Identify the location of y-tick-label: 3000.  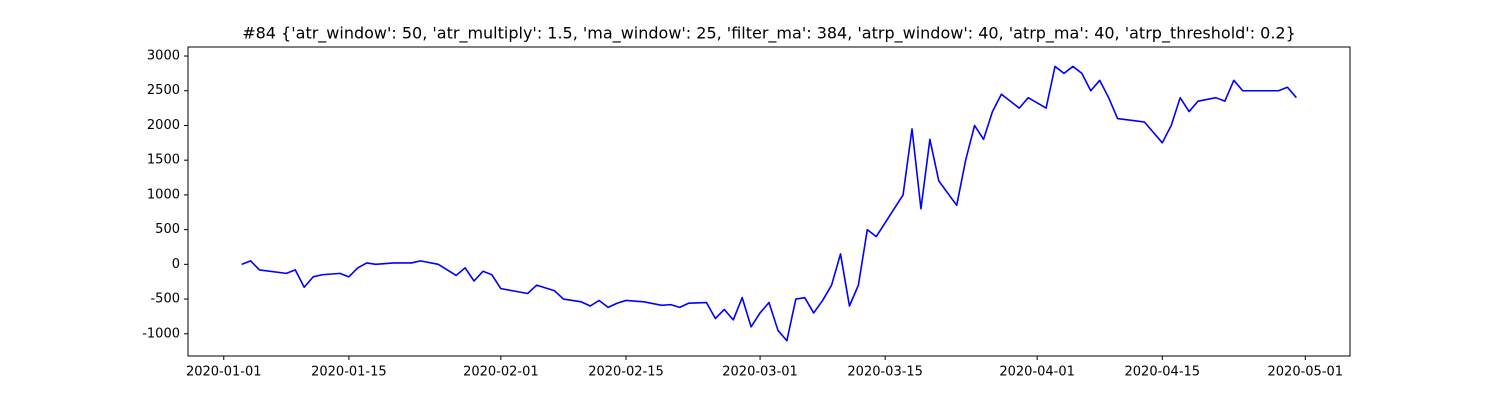
(163, 56).